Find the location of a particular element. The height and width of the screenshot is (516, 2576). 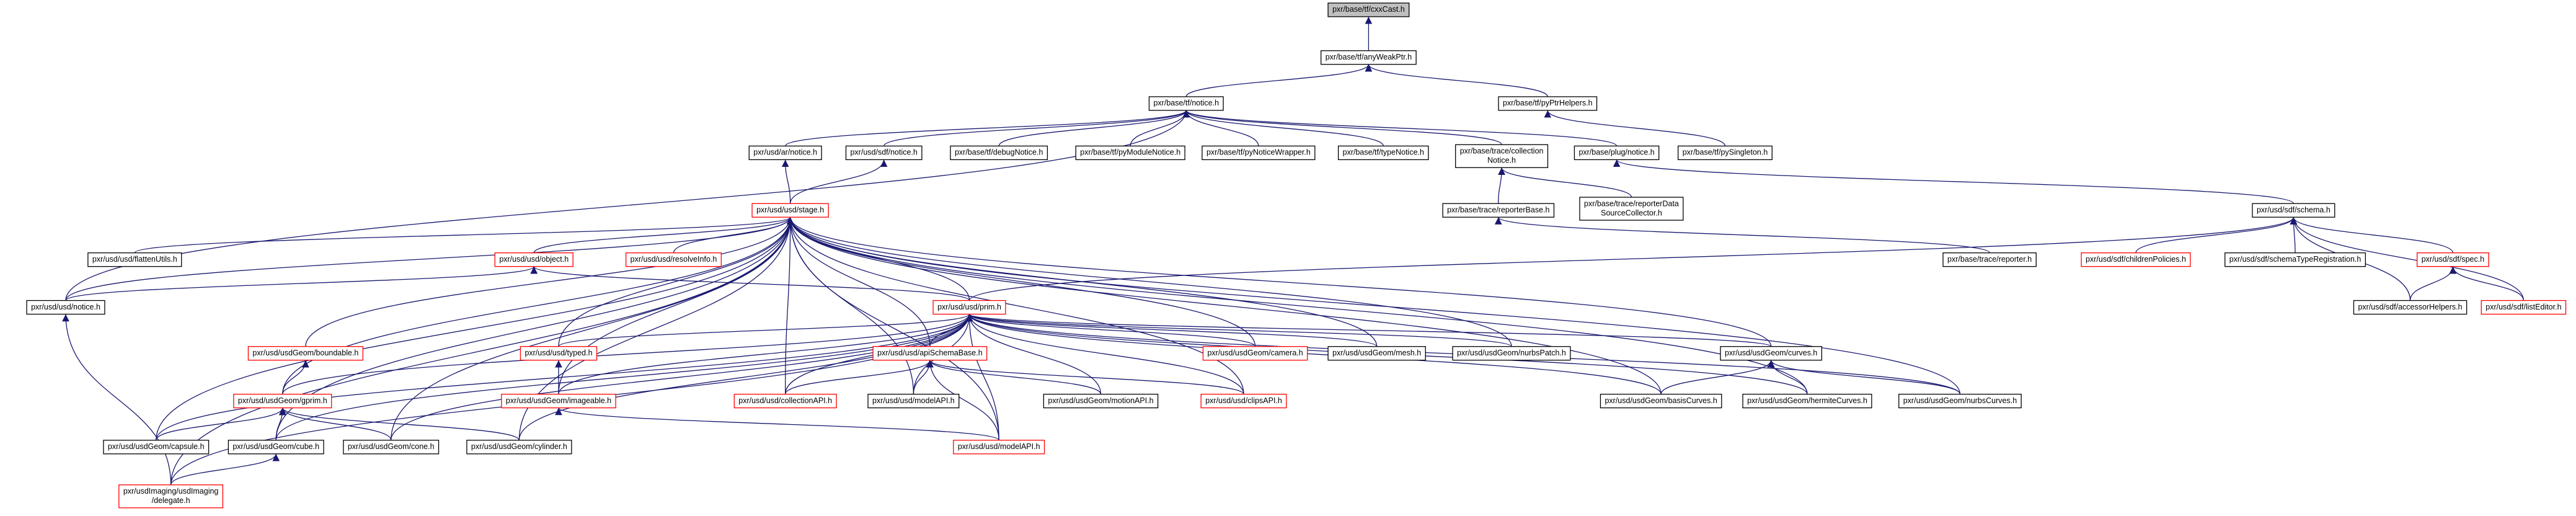

node: pxr/usd/usdGeom/camera.h is located at coordinates (1255, 353).